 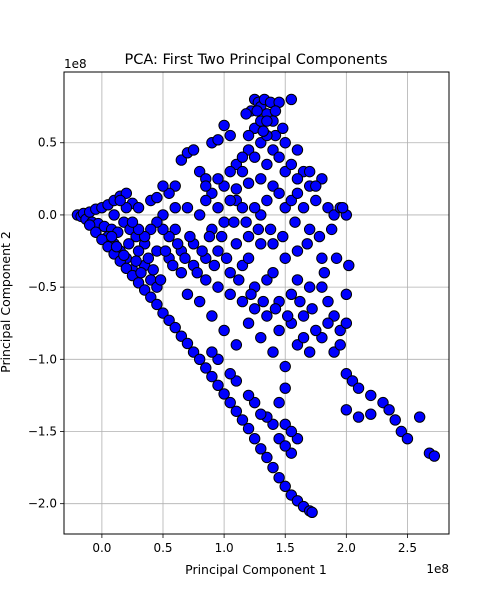 I want to click on y-tick-label: −2.0, so click(x=42, y=504).